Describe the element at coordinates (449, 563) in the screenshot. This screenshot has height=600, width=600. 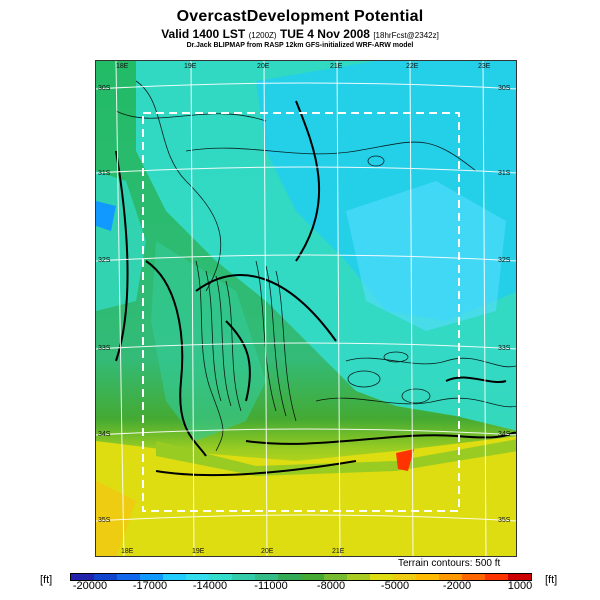
I see `terrain-contours-note: Terrain contours: 500 ft` at that location.